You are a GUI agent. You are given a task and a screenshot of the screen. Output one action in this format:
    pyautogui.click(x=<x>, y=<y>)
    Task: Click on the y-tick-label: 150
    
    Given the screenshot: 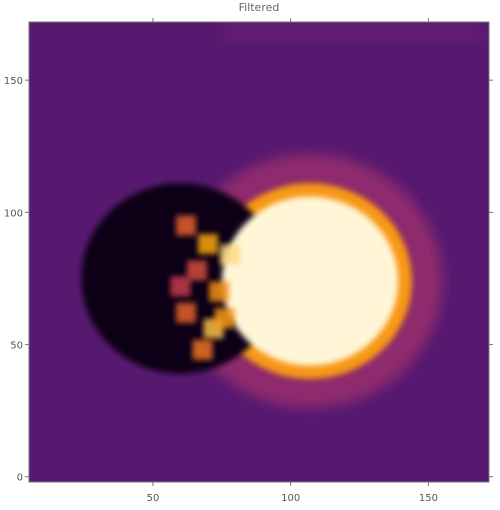 What is the action you would take?
    pyautogui.click(x=13, y=81)
    